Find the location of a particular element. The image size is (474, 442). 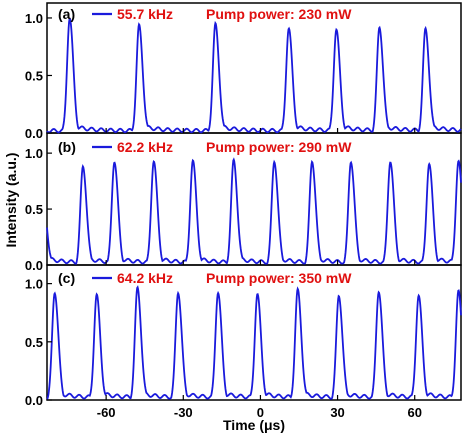

x-tick-label: 60 is located at coordinates (414, 412).